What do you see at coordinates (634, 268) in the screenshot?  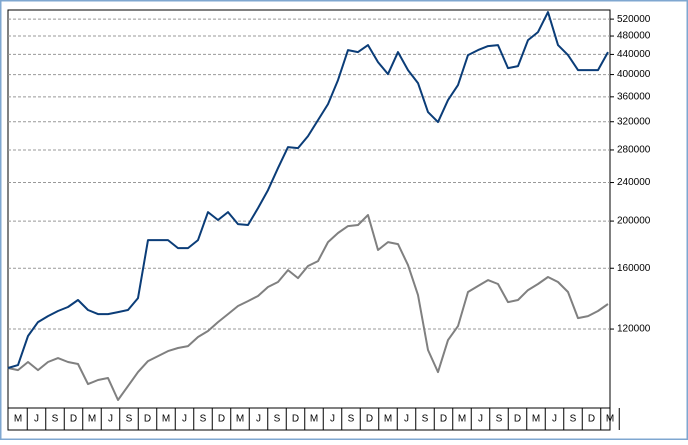 I see `y-tick-label: 160000` at bounding box center [634, 268].